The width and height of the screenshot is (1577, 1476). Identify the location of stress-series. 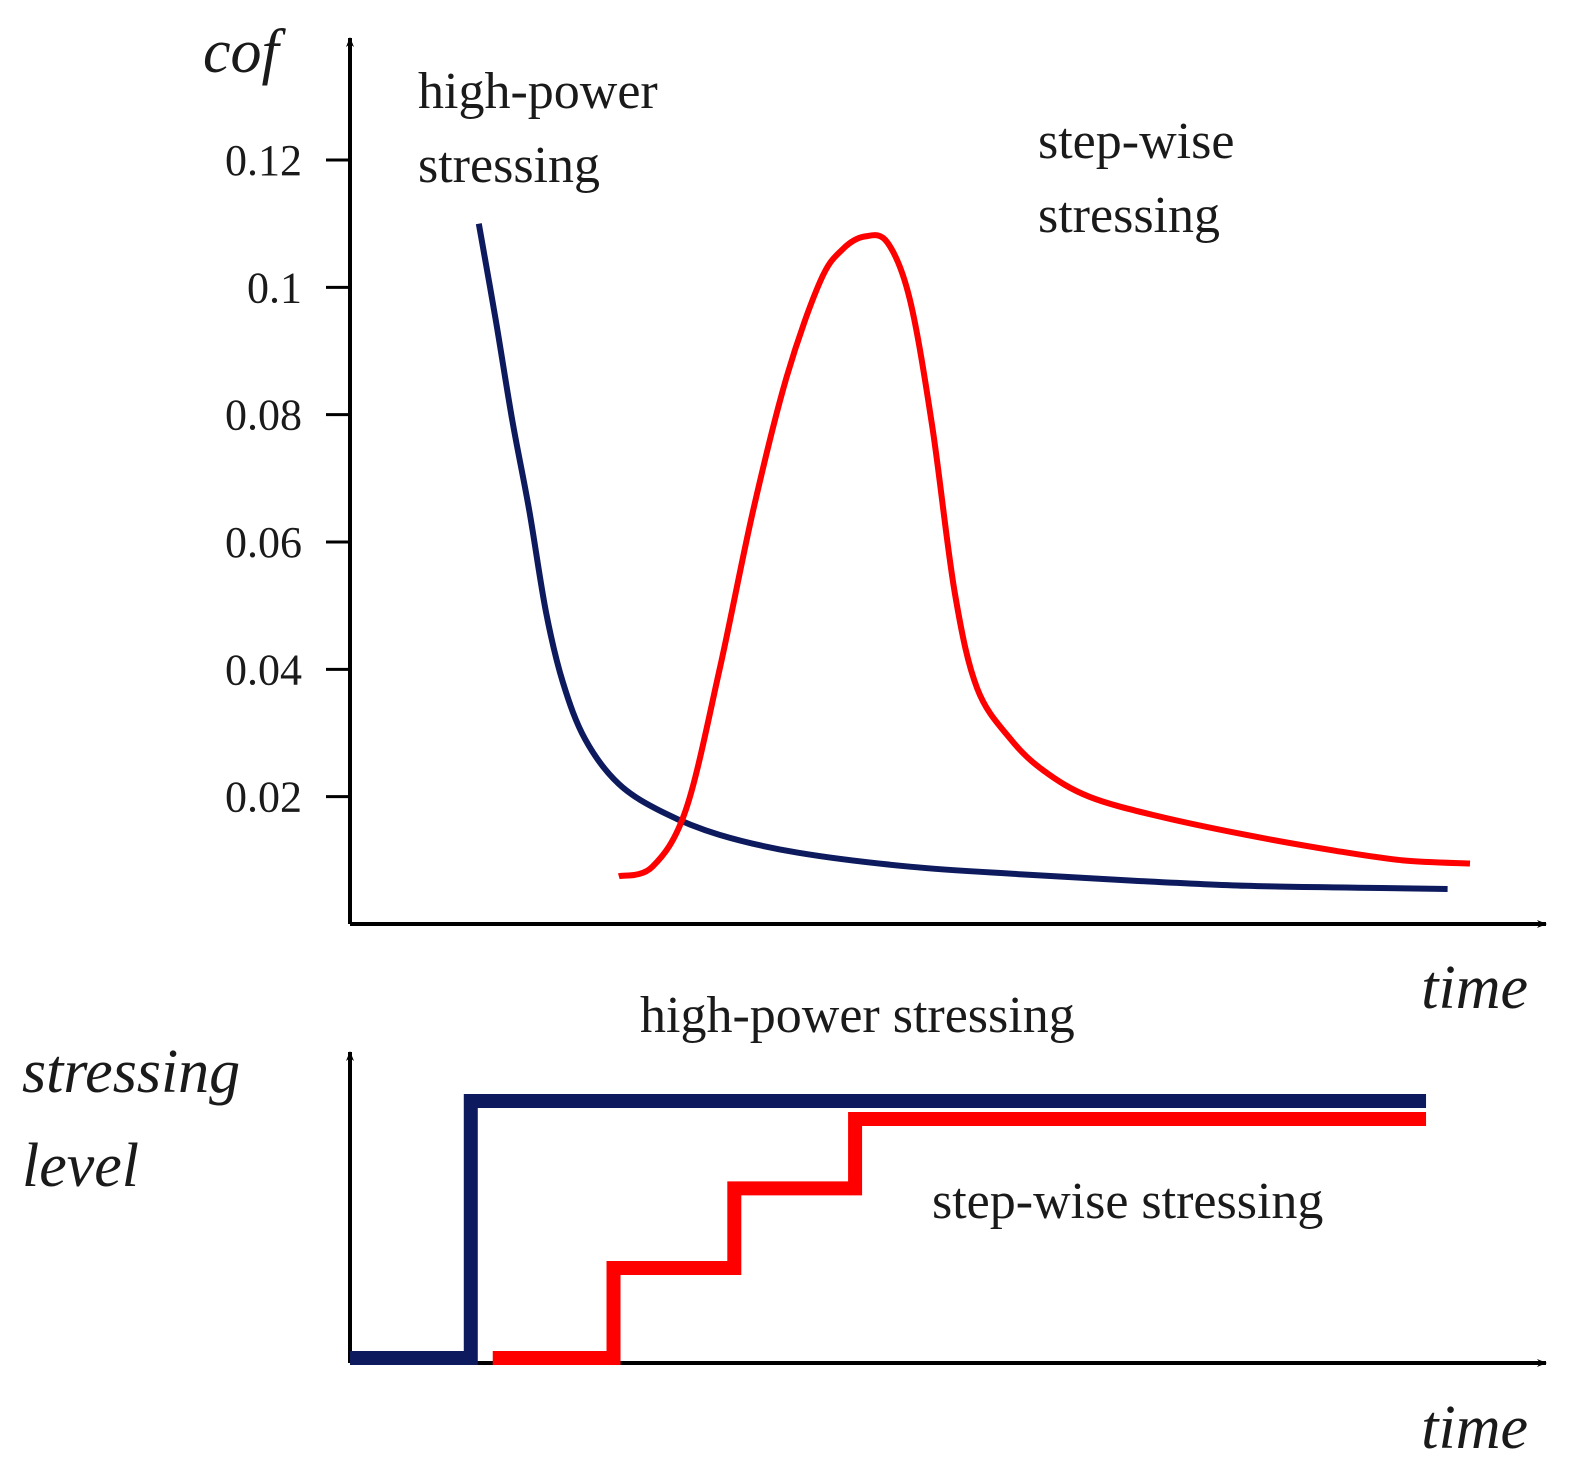
(888, 1229).